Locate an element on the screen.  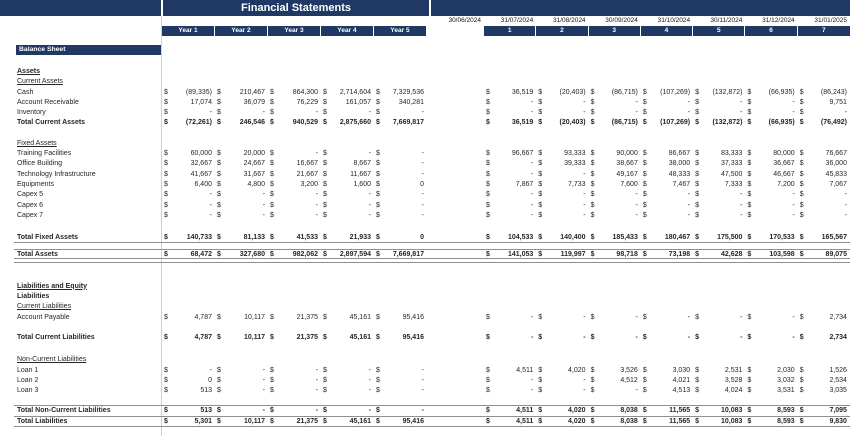
value-cell: $4,512 is located at coordinates (615, 381).